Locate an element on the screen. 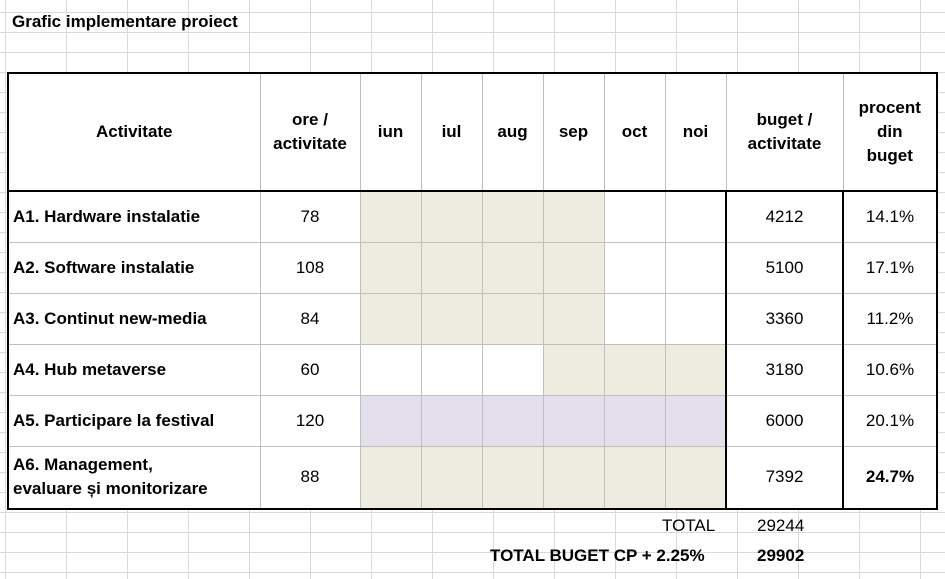 Image resolution: width=945 pixels, height=579 pixels. table-row: A1. Hardware instalatie 78 4212 14.1% is located at coordinates (472, 216).